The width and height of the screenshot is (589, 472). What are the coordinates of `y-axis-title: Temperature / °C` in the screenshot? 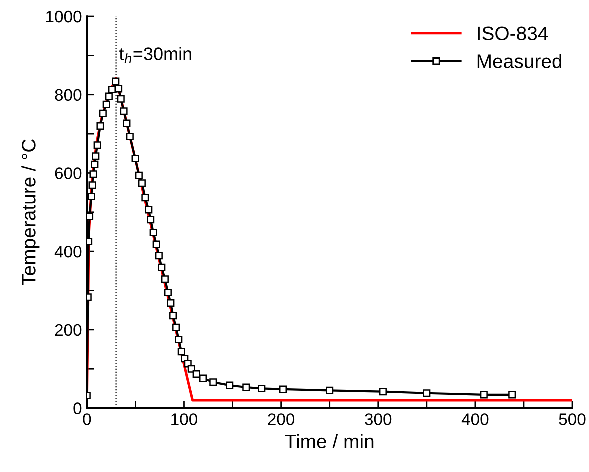 It's located at (31, 213).